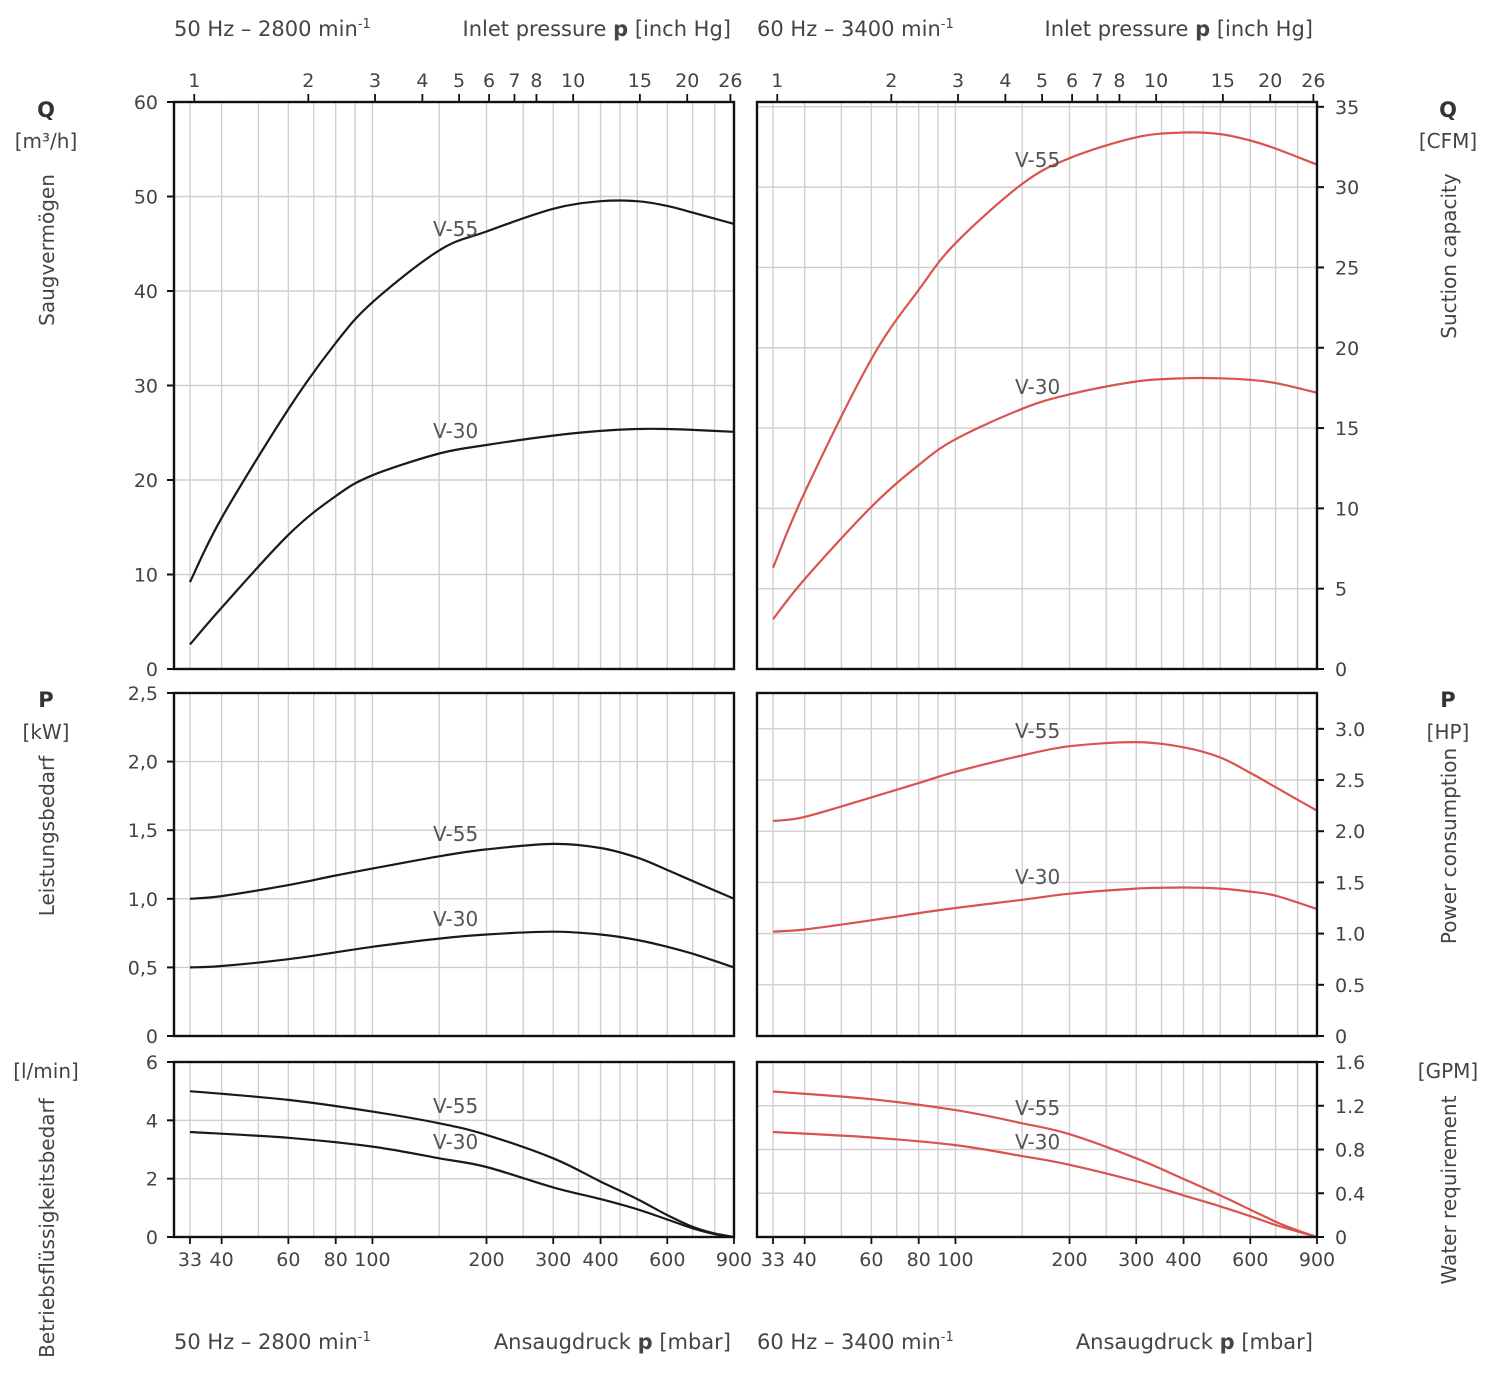 This screenshot has height=1373, width=1500. What do you see at coordinates (1448, 732) in the screenshot?
I see `right-p-unit: [HP]` at bounding box center [1448, 732].